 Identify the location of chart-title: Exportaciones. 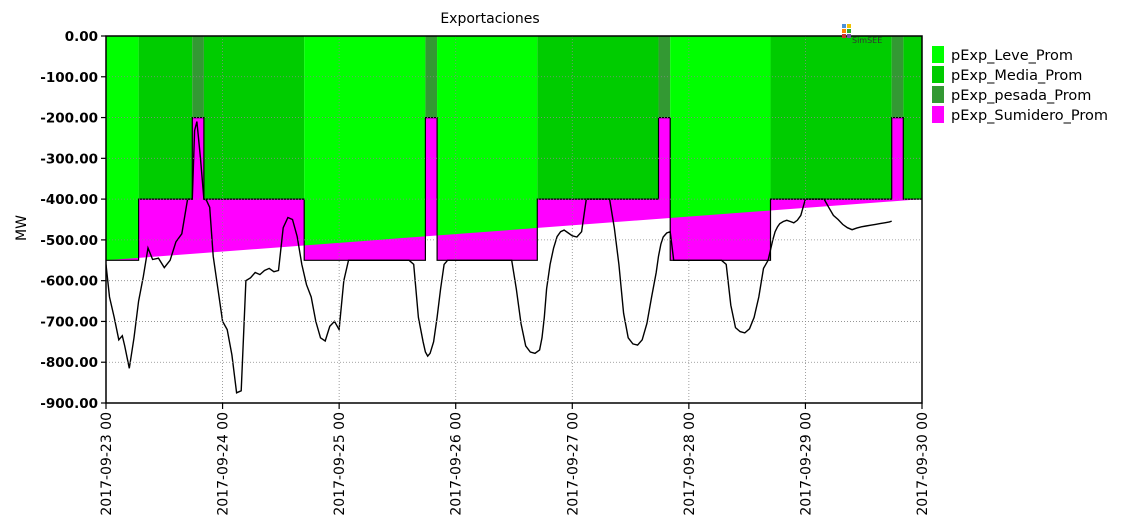
(489, 19).